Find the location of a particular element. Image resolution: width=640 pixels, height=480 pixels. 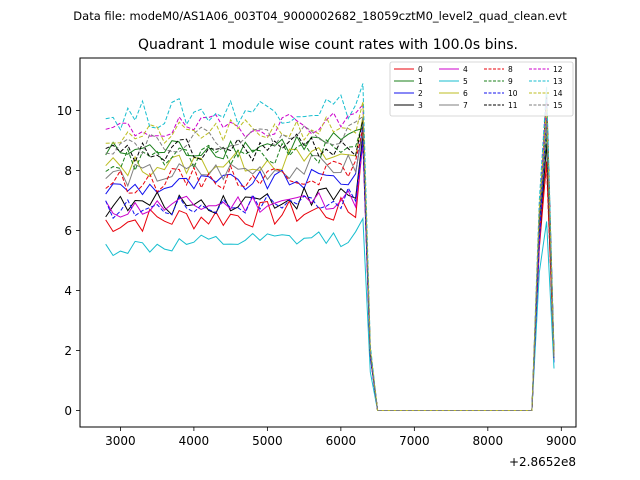

legend-label-5: 5 is located at coordinates (465, 81).